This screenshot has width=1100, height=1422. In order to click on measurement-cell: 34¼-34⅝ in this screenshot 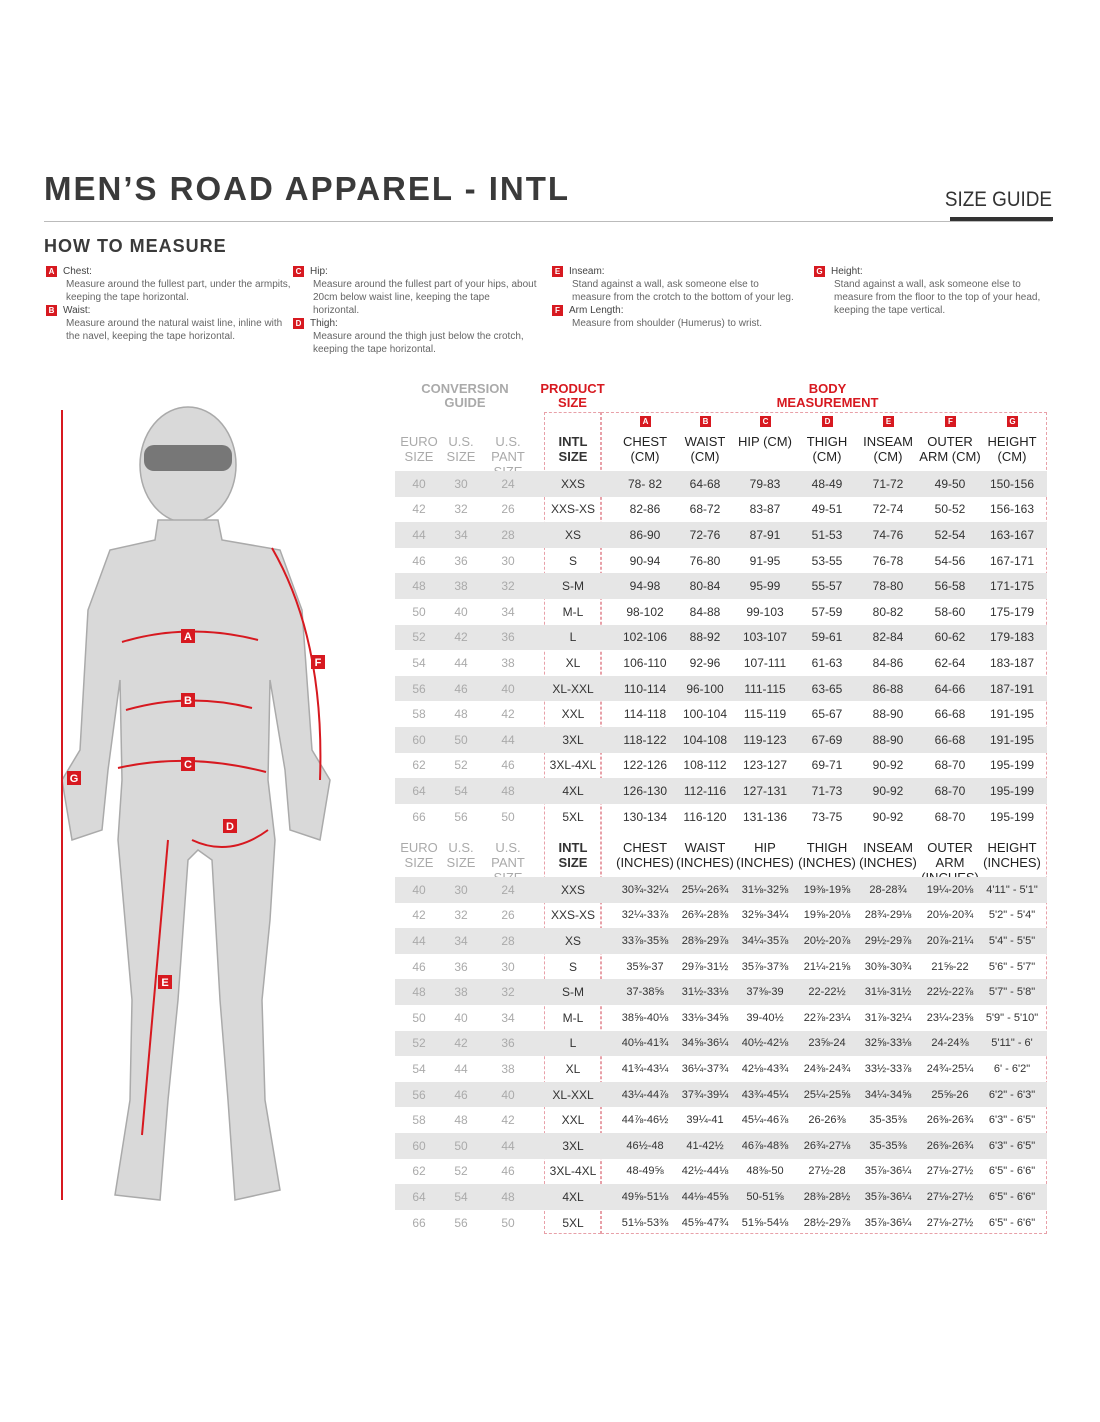, I will do `click(888, 1094)`.